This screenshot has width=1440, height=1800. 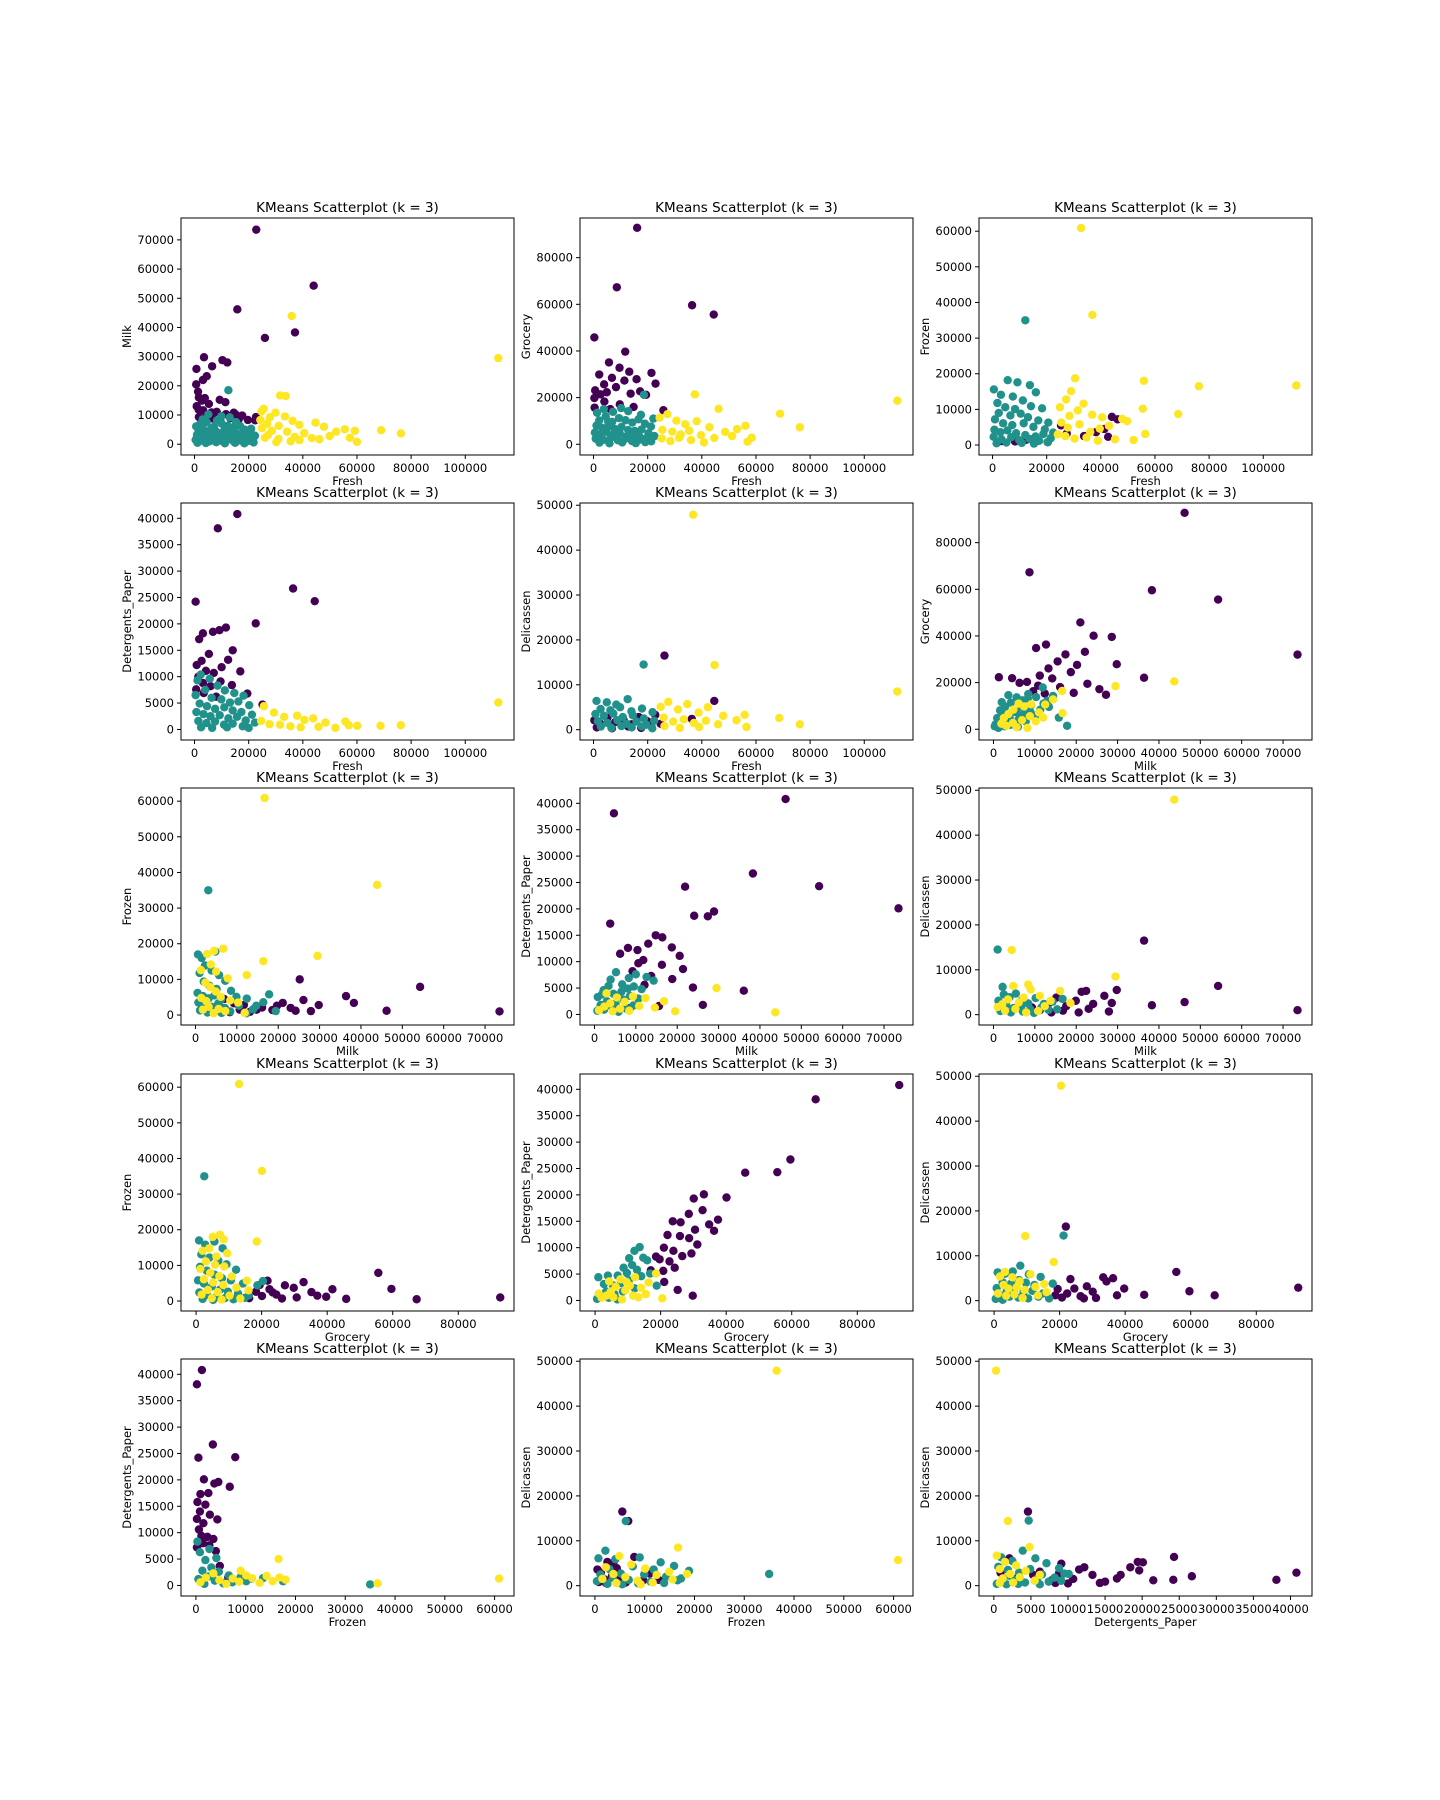 What do you see at coordinates (155, 269) in the screenshot?
I see `y-tick-label: 60000` at bounding box center [155, 269].